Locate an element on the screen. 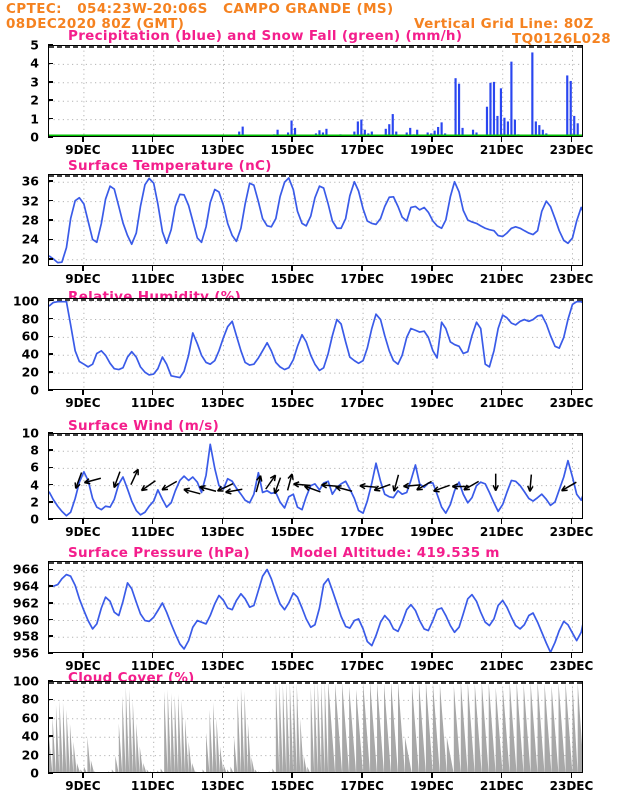 This screenshot has width=618, height=800. y-axis-label-surface_wind: 10 is located at coordinates (30, 433).